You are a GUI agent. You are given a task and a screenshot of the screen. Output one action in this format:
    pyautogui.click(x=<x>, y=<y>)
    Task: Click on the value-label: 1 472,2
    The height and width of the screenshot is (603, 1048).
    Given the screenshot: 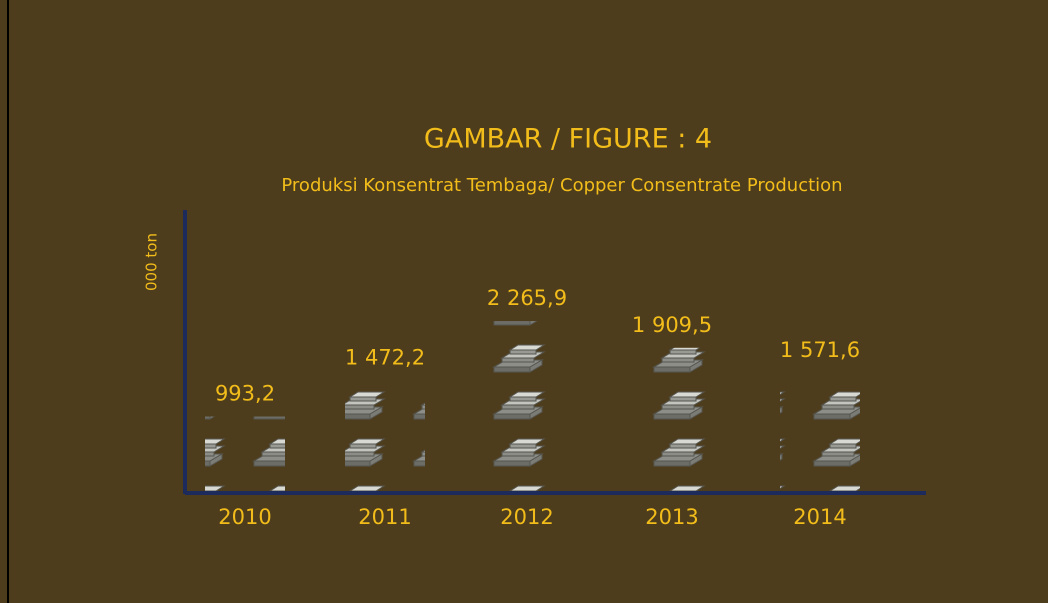 What is the action you would take?
    pyautogui.click(x=385, y=358)
    